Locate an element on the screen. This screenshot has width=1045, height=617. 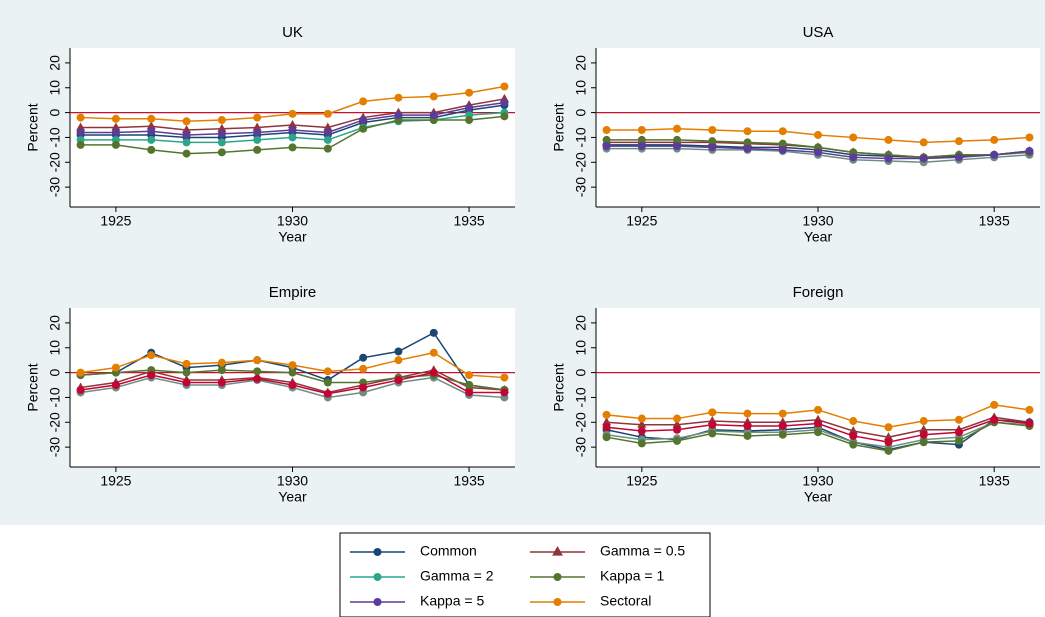
y-axis-label: Percent is located at coordinates (33, 387).